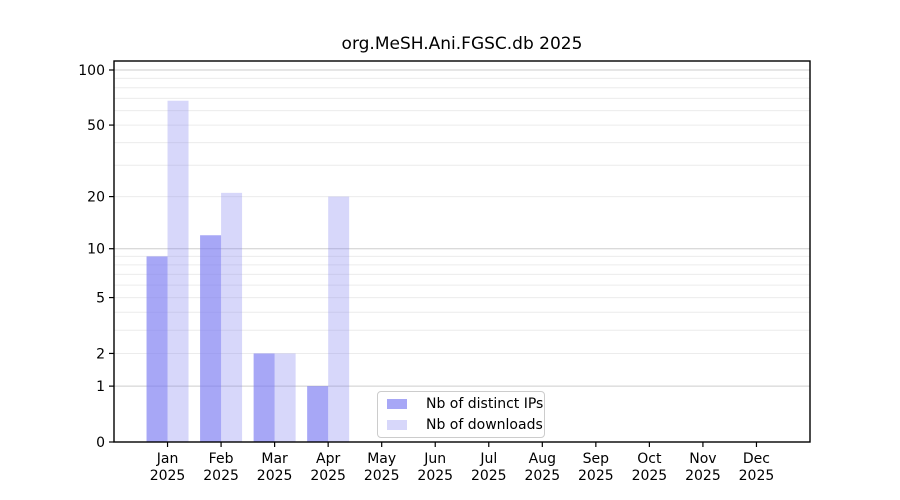 This screenshot has width=900, height=500. Describe the element at coordinates (485, 403) in the screenshot. I see `legend-label-distinct-ips: Nb of distinct IPs` at that location.